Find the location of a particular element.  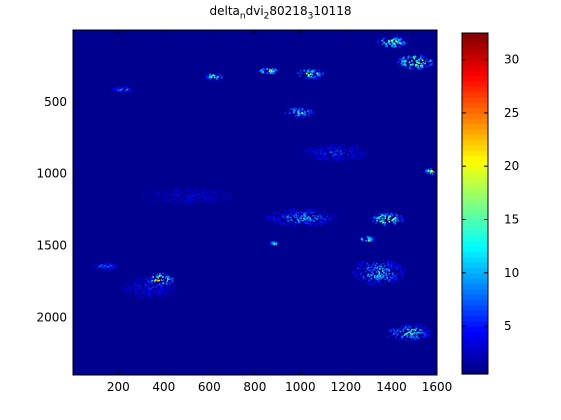

colorbar-tick-label: 25 is located at coordinates (511, 113).